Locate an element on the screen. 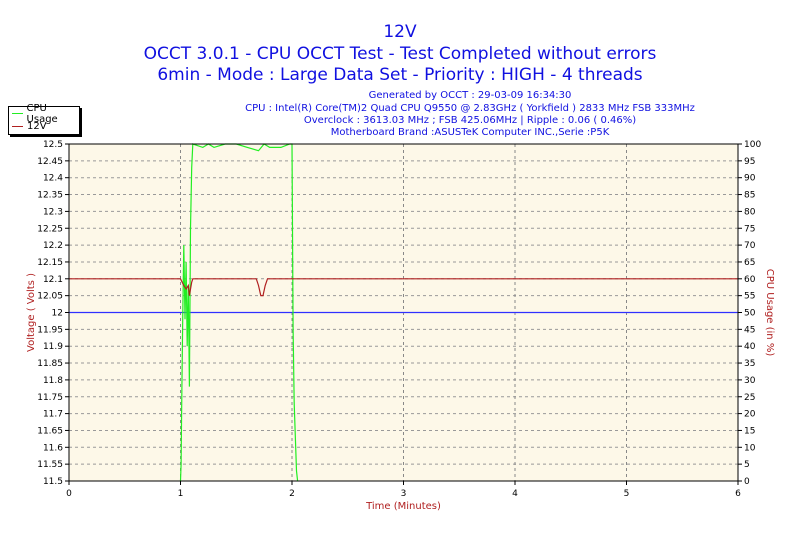 The image size is (800, 533). y-tick-label: 11.95 is located at coordinates (50, 330).